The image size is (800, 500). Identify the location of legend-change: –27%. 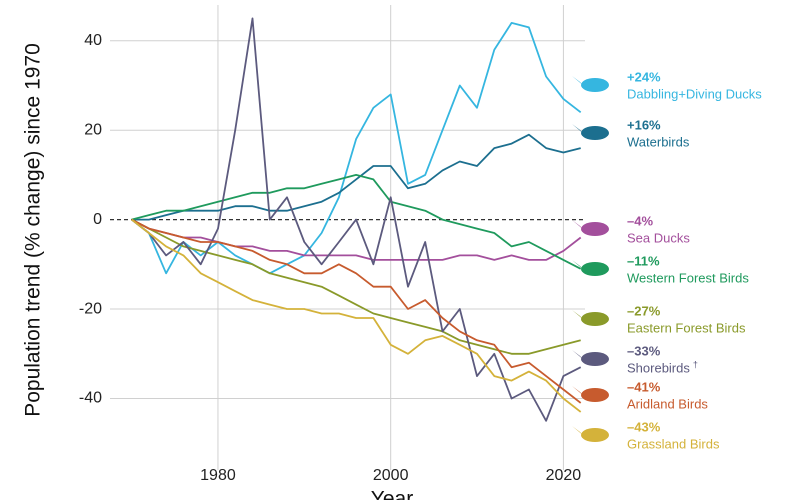
(644, 310).